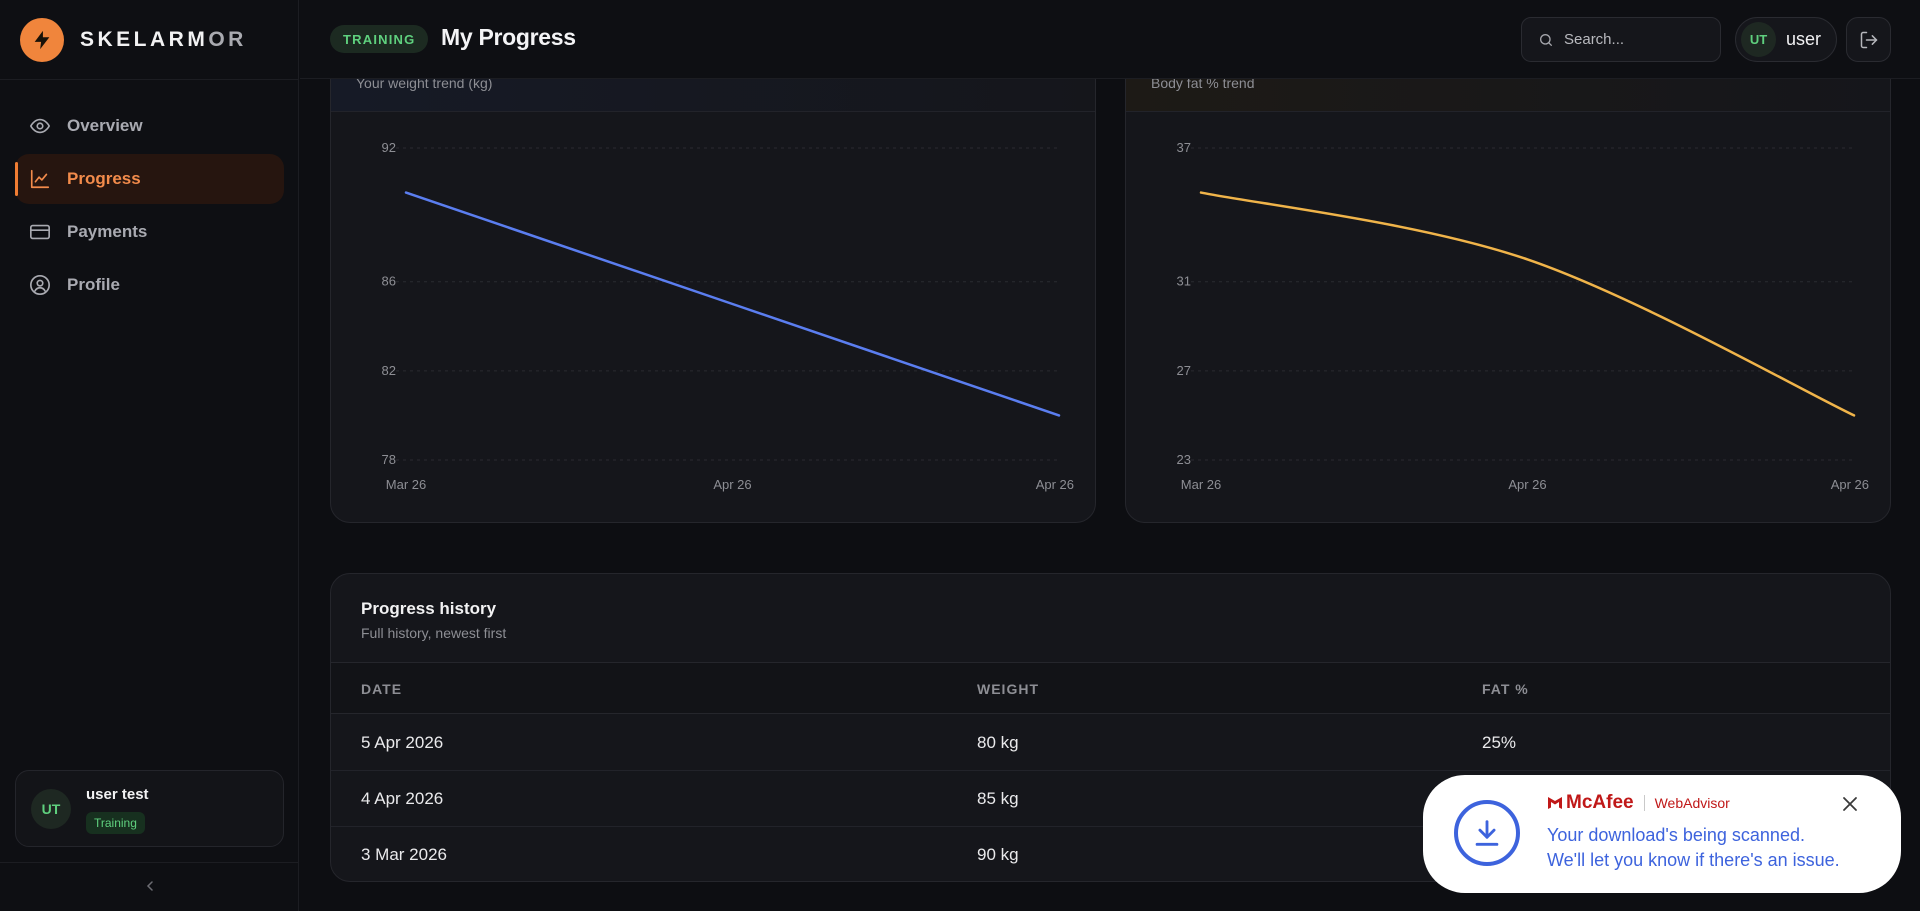 Image resolution: width=1920 pixels, height=911 pixels. What do you see at coordinates (379, 39) in the screenshot?
I see `mode-badge: TRAINING` at bounding box center [379, 39].